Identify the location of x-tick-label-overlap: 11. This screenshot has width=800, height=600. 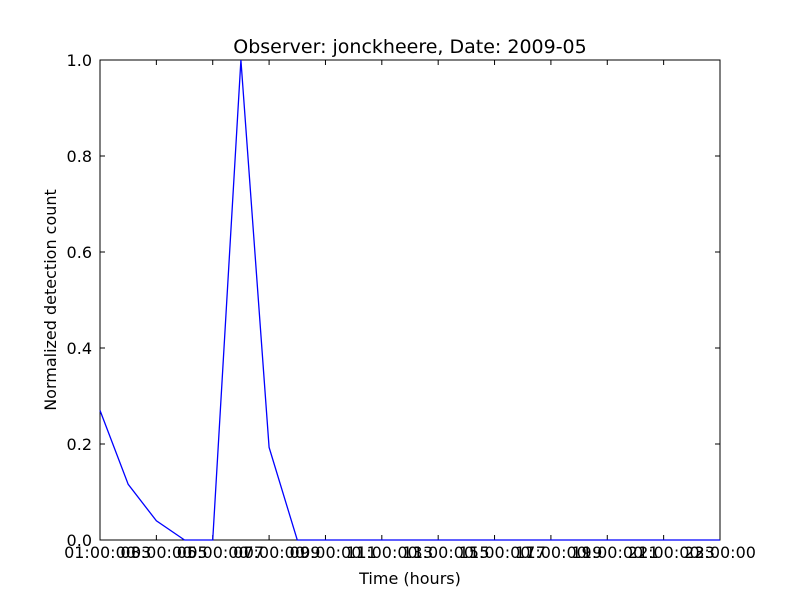
(366, 552).